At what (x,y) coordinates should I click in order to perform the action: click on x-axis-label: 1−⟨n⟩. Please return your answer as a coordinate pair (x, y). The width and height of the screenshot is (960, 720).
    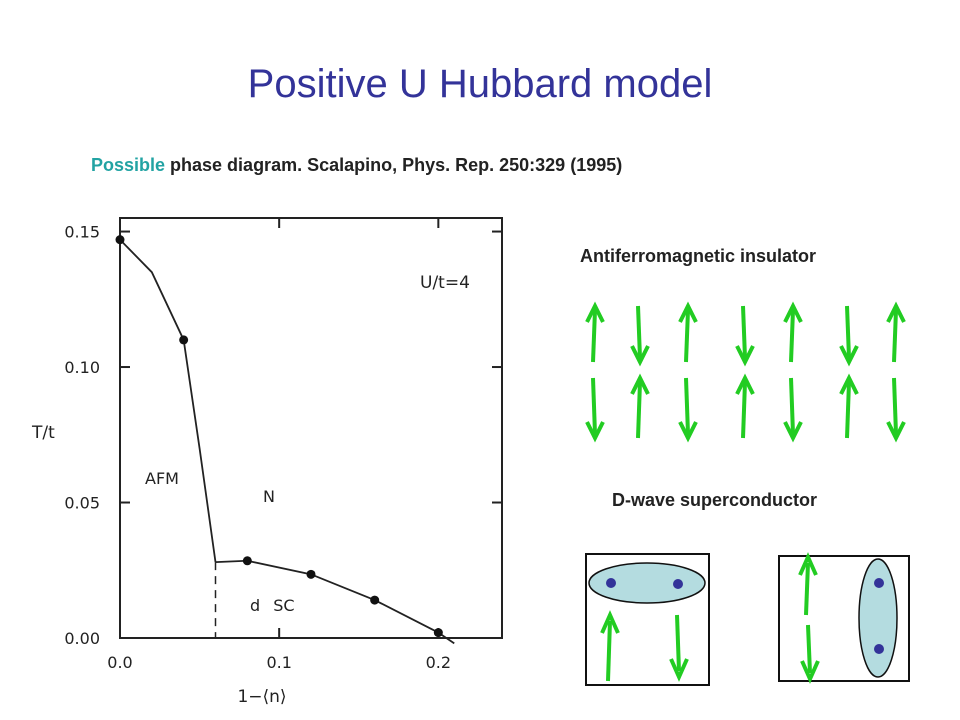
    Looking at the image, I should click on (261, 697).